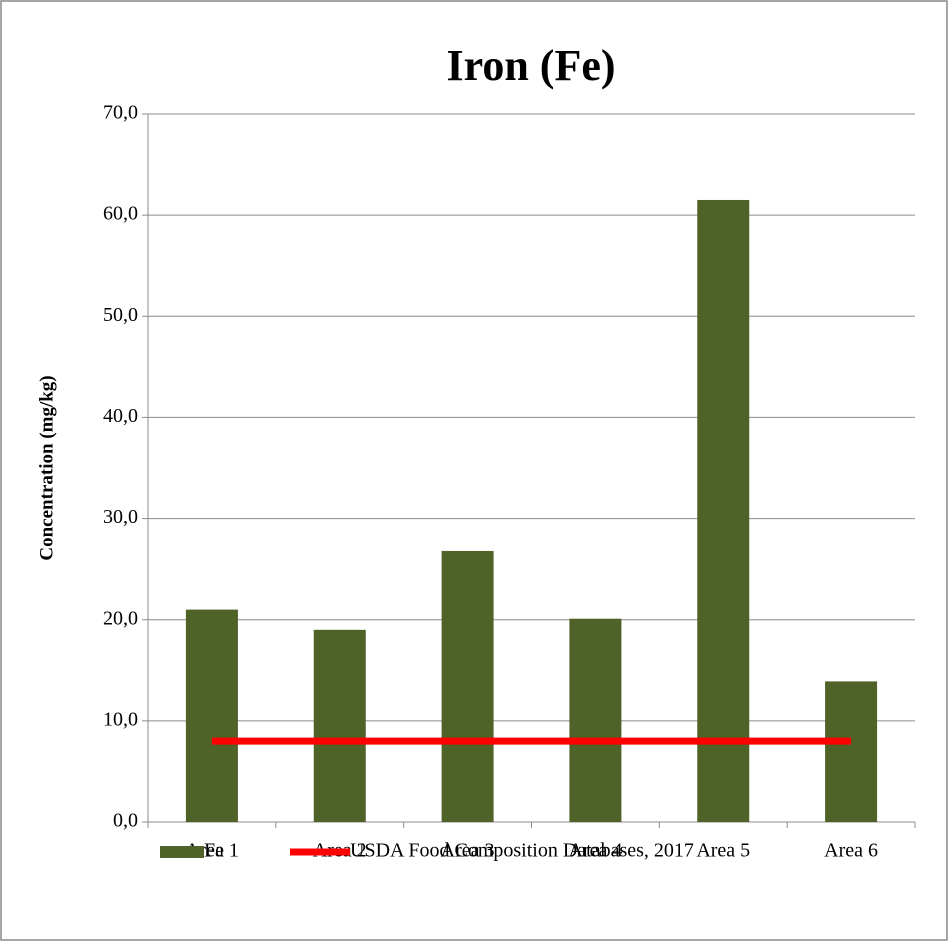  I want to click on y-tick-label: 30,0, so click(120, 517).